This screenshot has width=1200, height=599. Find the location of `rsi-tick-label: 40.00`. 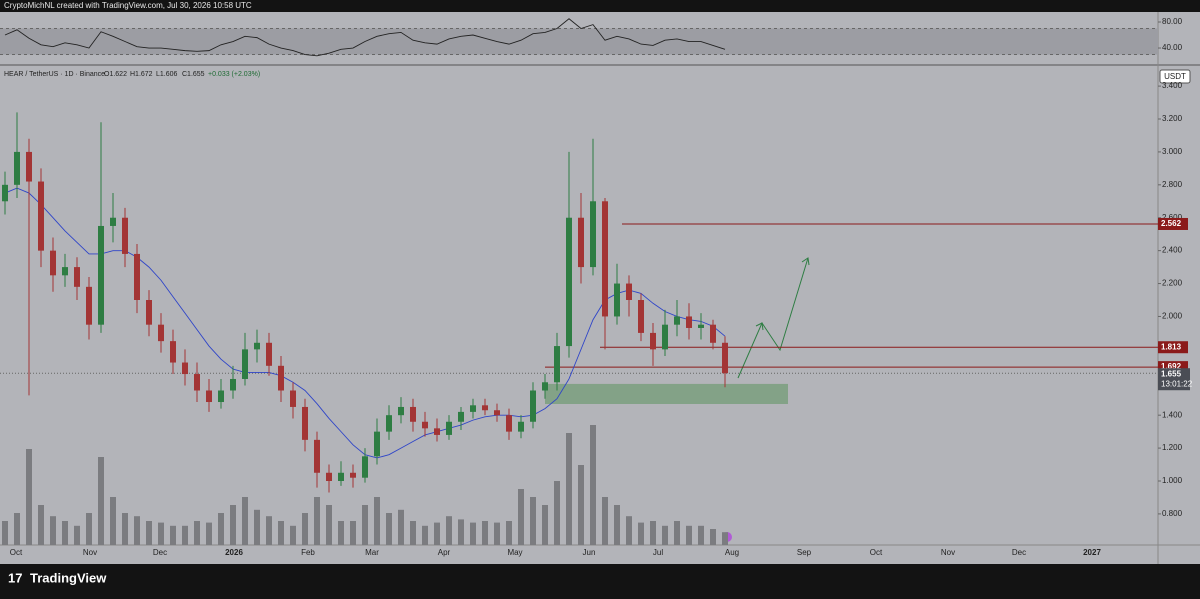

rsi-tick-label: 40.00 is located at coordinates (1172, 47).